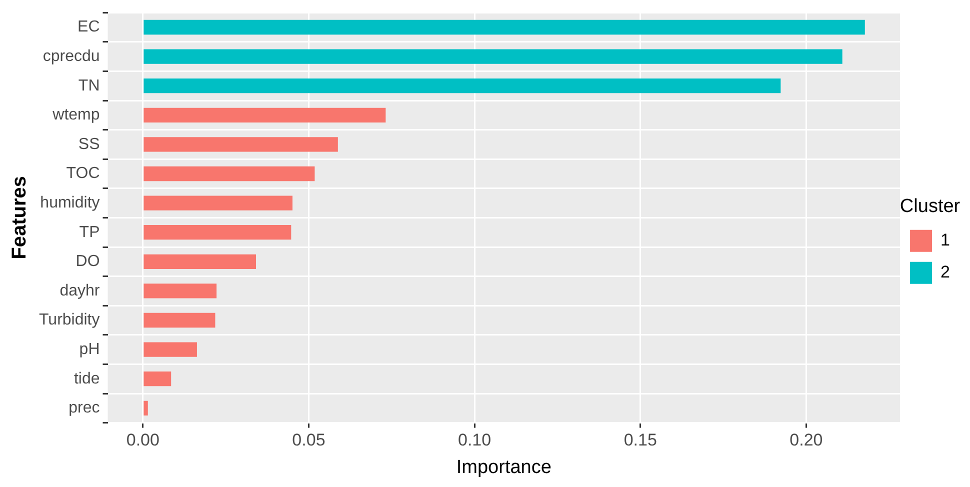 This screenshot has width=970, height=487. Describe the element at coordinates (309, 440) in the screenshot. I see `x-tick-label: 0.05` at that location.